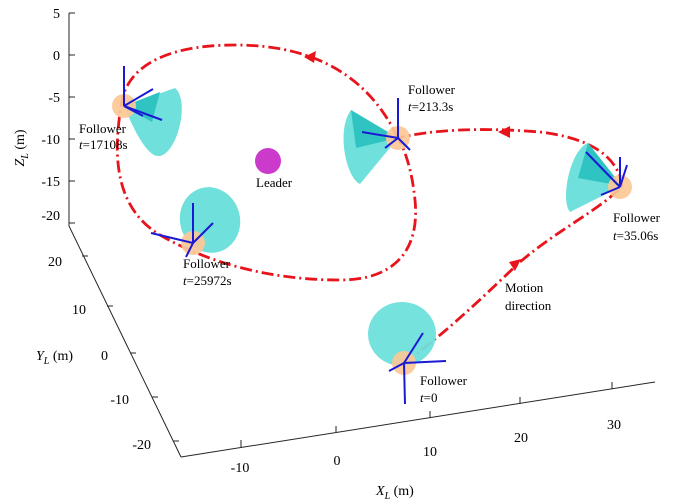  Describe the element at coordinates (524, 287) in the screenshot. I see `motion-direction-label: Motion` at that location.